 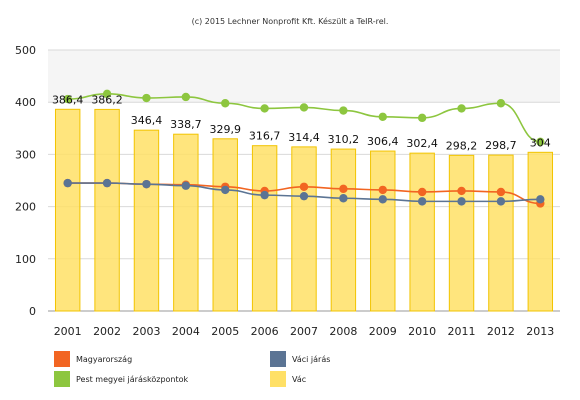 What do you see at coordinates (278, 359) in the screenshot?
I see `legend-swatch-Váci járás` at bounding box center [278, 359].